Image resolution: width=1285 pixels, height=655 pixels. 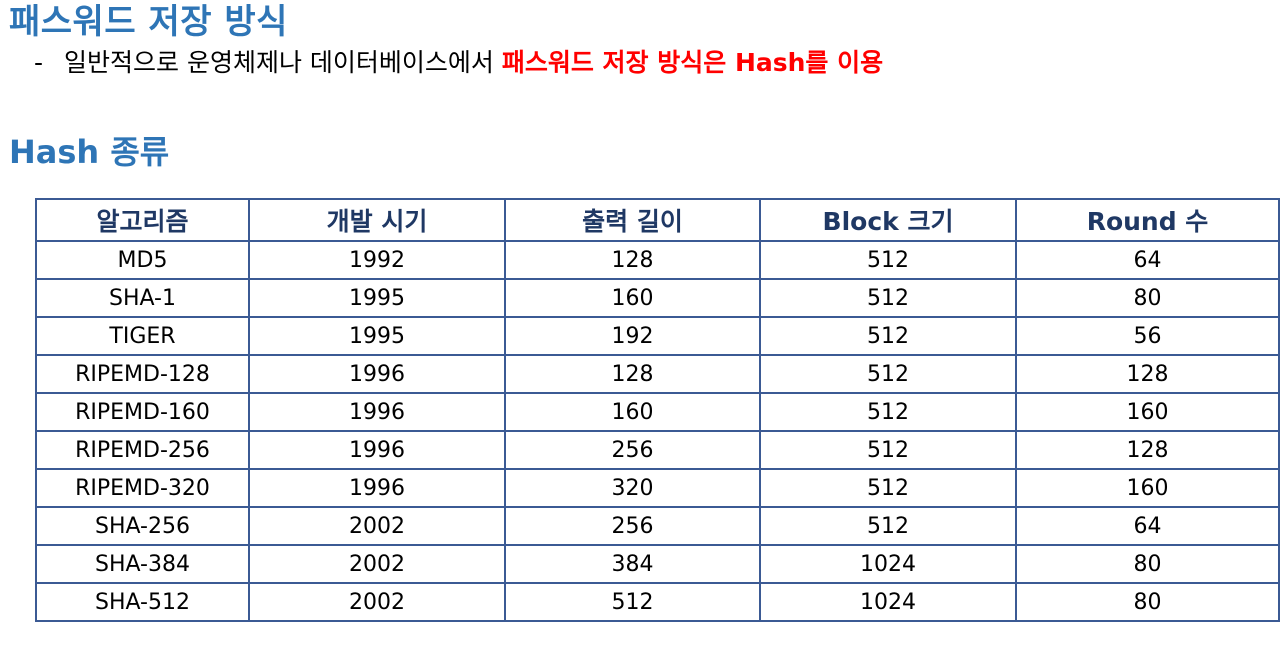 What do you see at coordinates (142, 602) in the screenshot?
I see `cell-algorithm: SHA-512` at bounding box center [142, 602].